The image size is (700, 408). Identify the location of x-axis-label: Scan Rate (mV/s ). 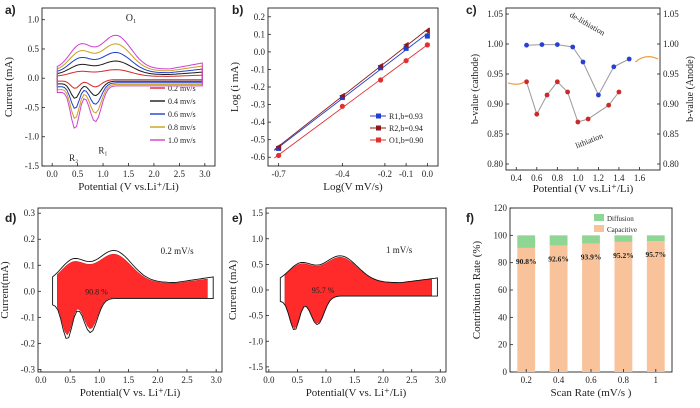
(591, 393).